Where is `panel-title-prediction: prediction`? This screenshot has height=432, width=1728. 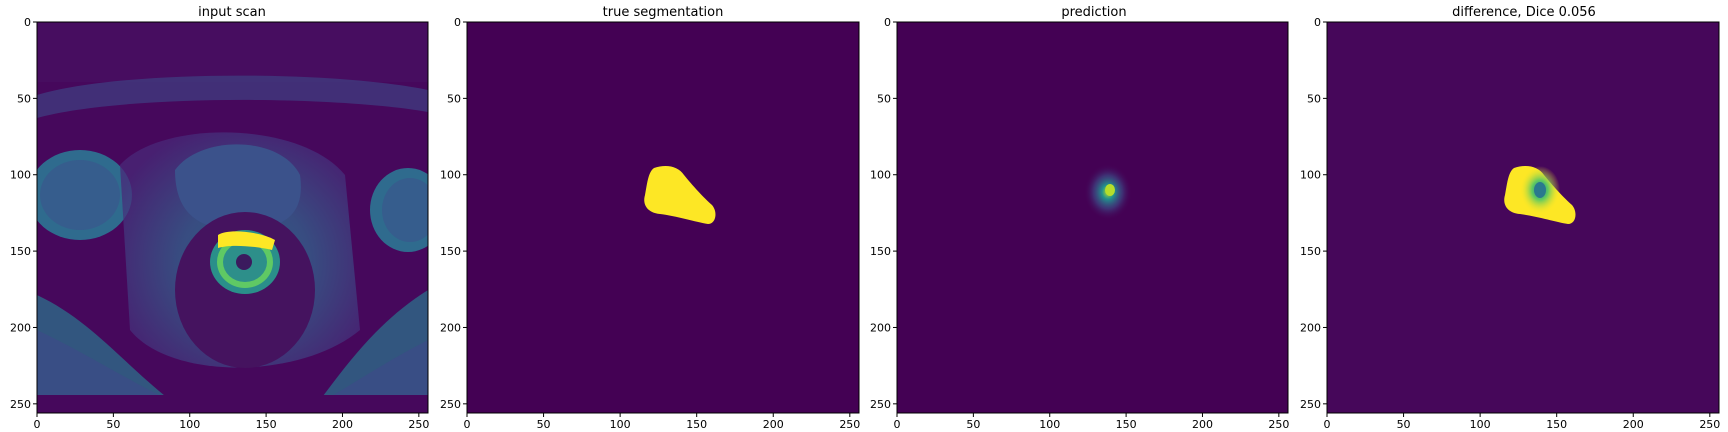 panel-title-prediction: prediction is located at coordinates (1093, 12).